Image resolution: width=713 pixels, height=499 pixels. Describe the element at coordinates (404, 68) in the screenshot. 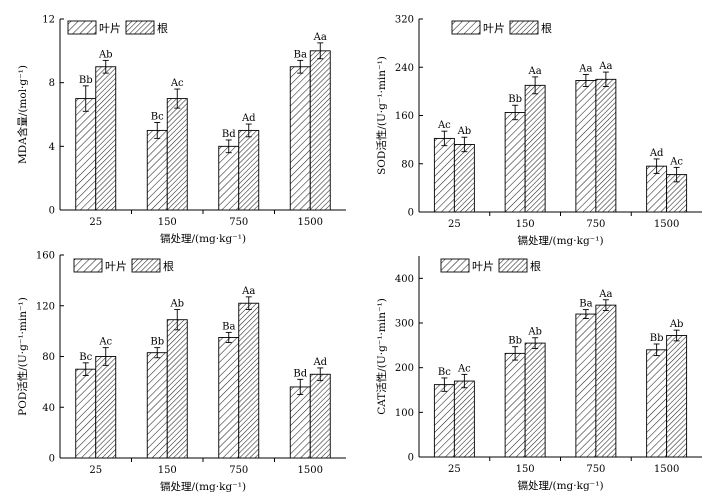

I see `sod-y-tick-label: 240` at that location.